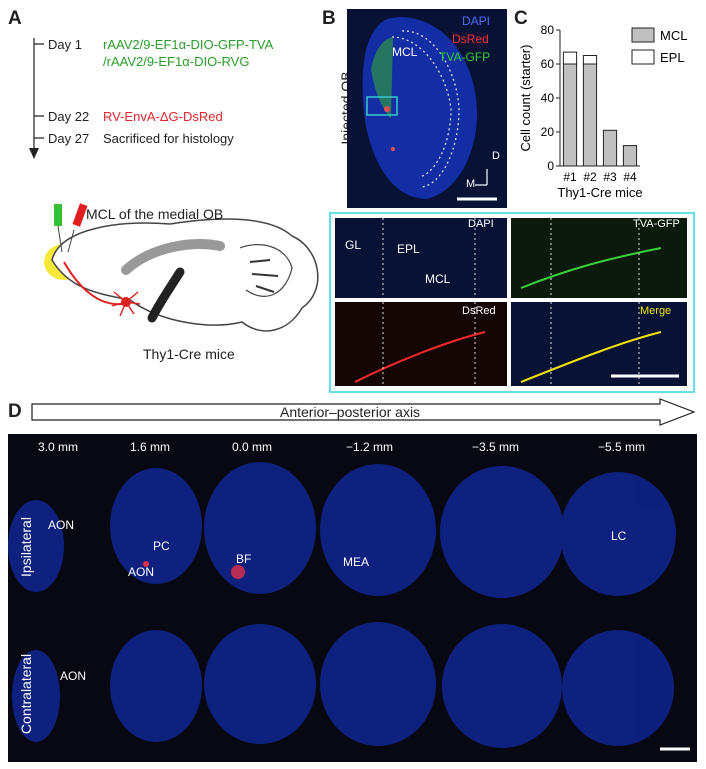  Describe the element at coordinates (622, 447) in the screenshot. I see `ap-pos-6: −5.5 mm` at that location.